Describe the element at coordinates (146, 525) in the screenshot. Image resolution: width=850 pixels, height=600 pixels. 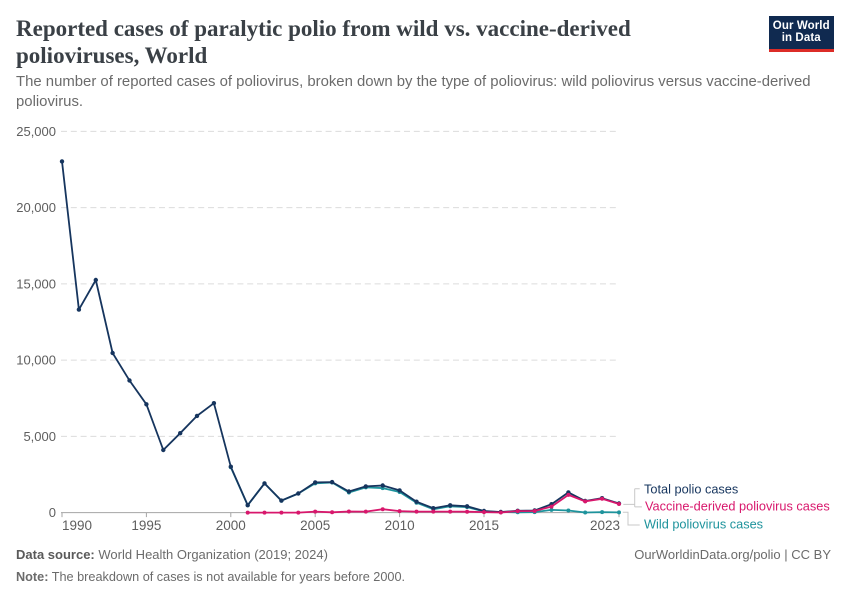
I see `svg-text: 1995` at that location.